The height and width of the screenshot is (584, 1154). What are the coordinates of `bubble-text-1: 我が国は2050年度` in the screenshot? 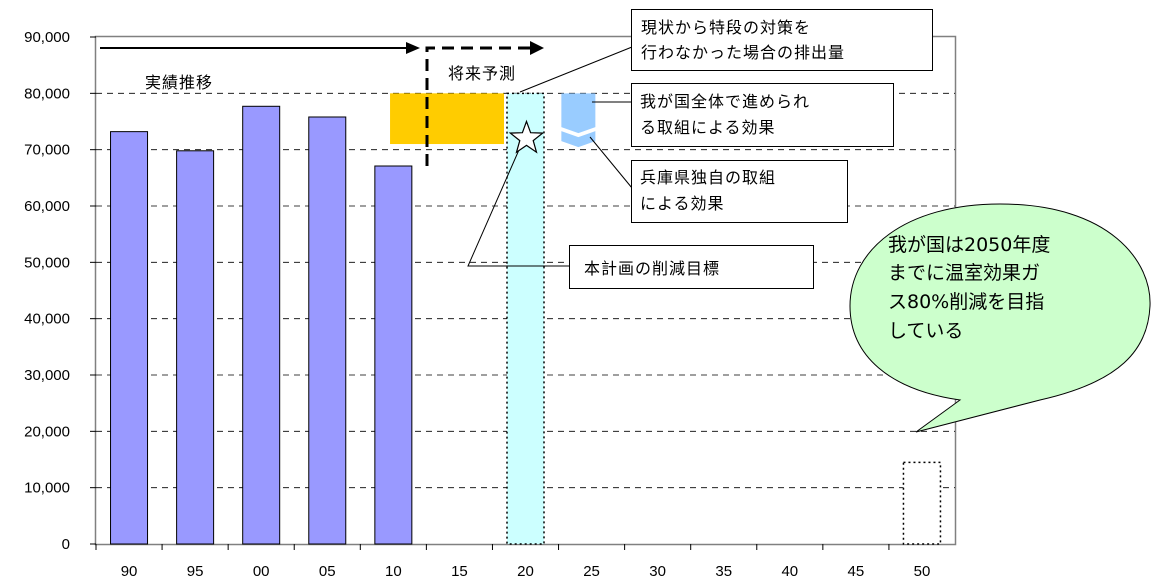 It's located at (969, 245).